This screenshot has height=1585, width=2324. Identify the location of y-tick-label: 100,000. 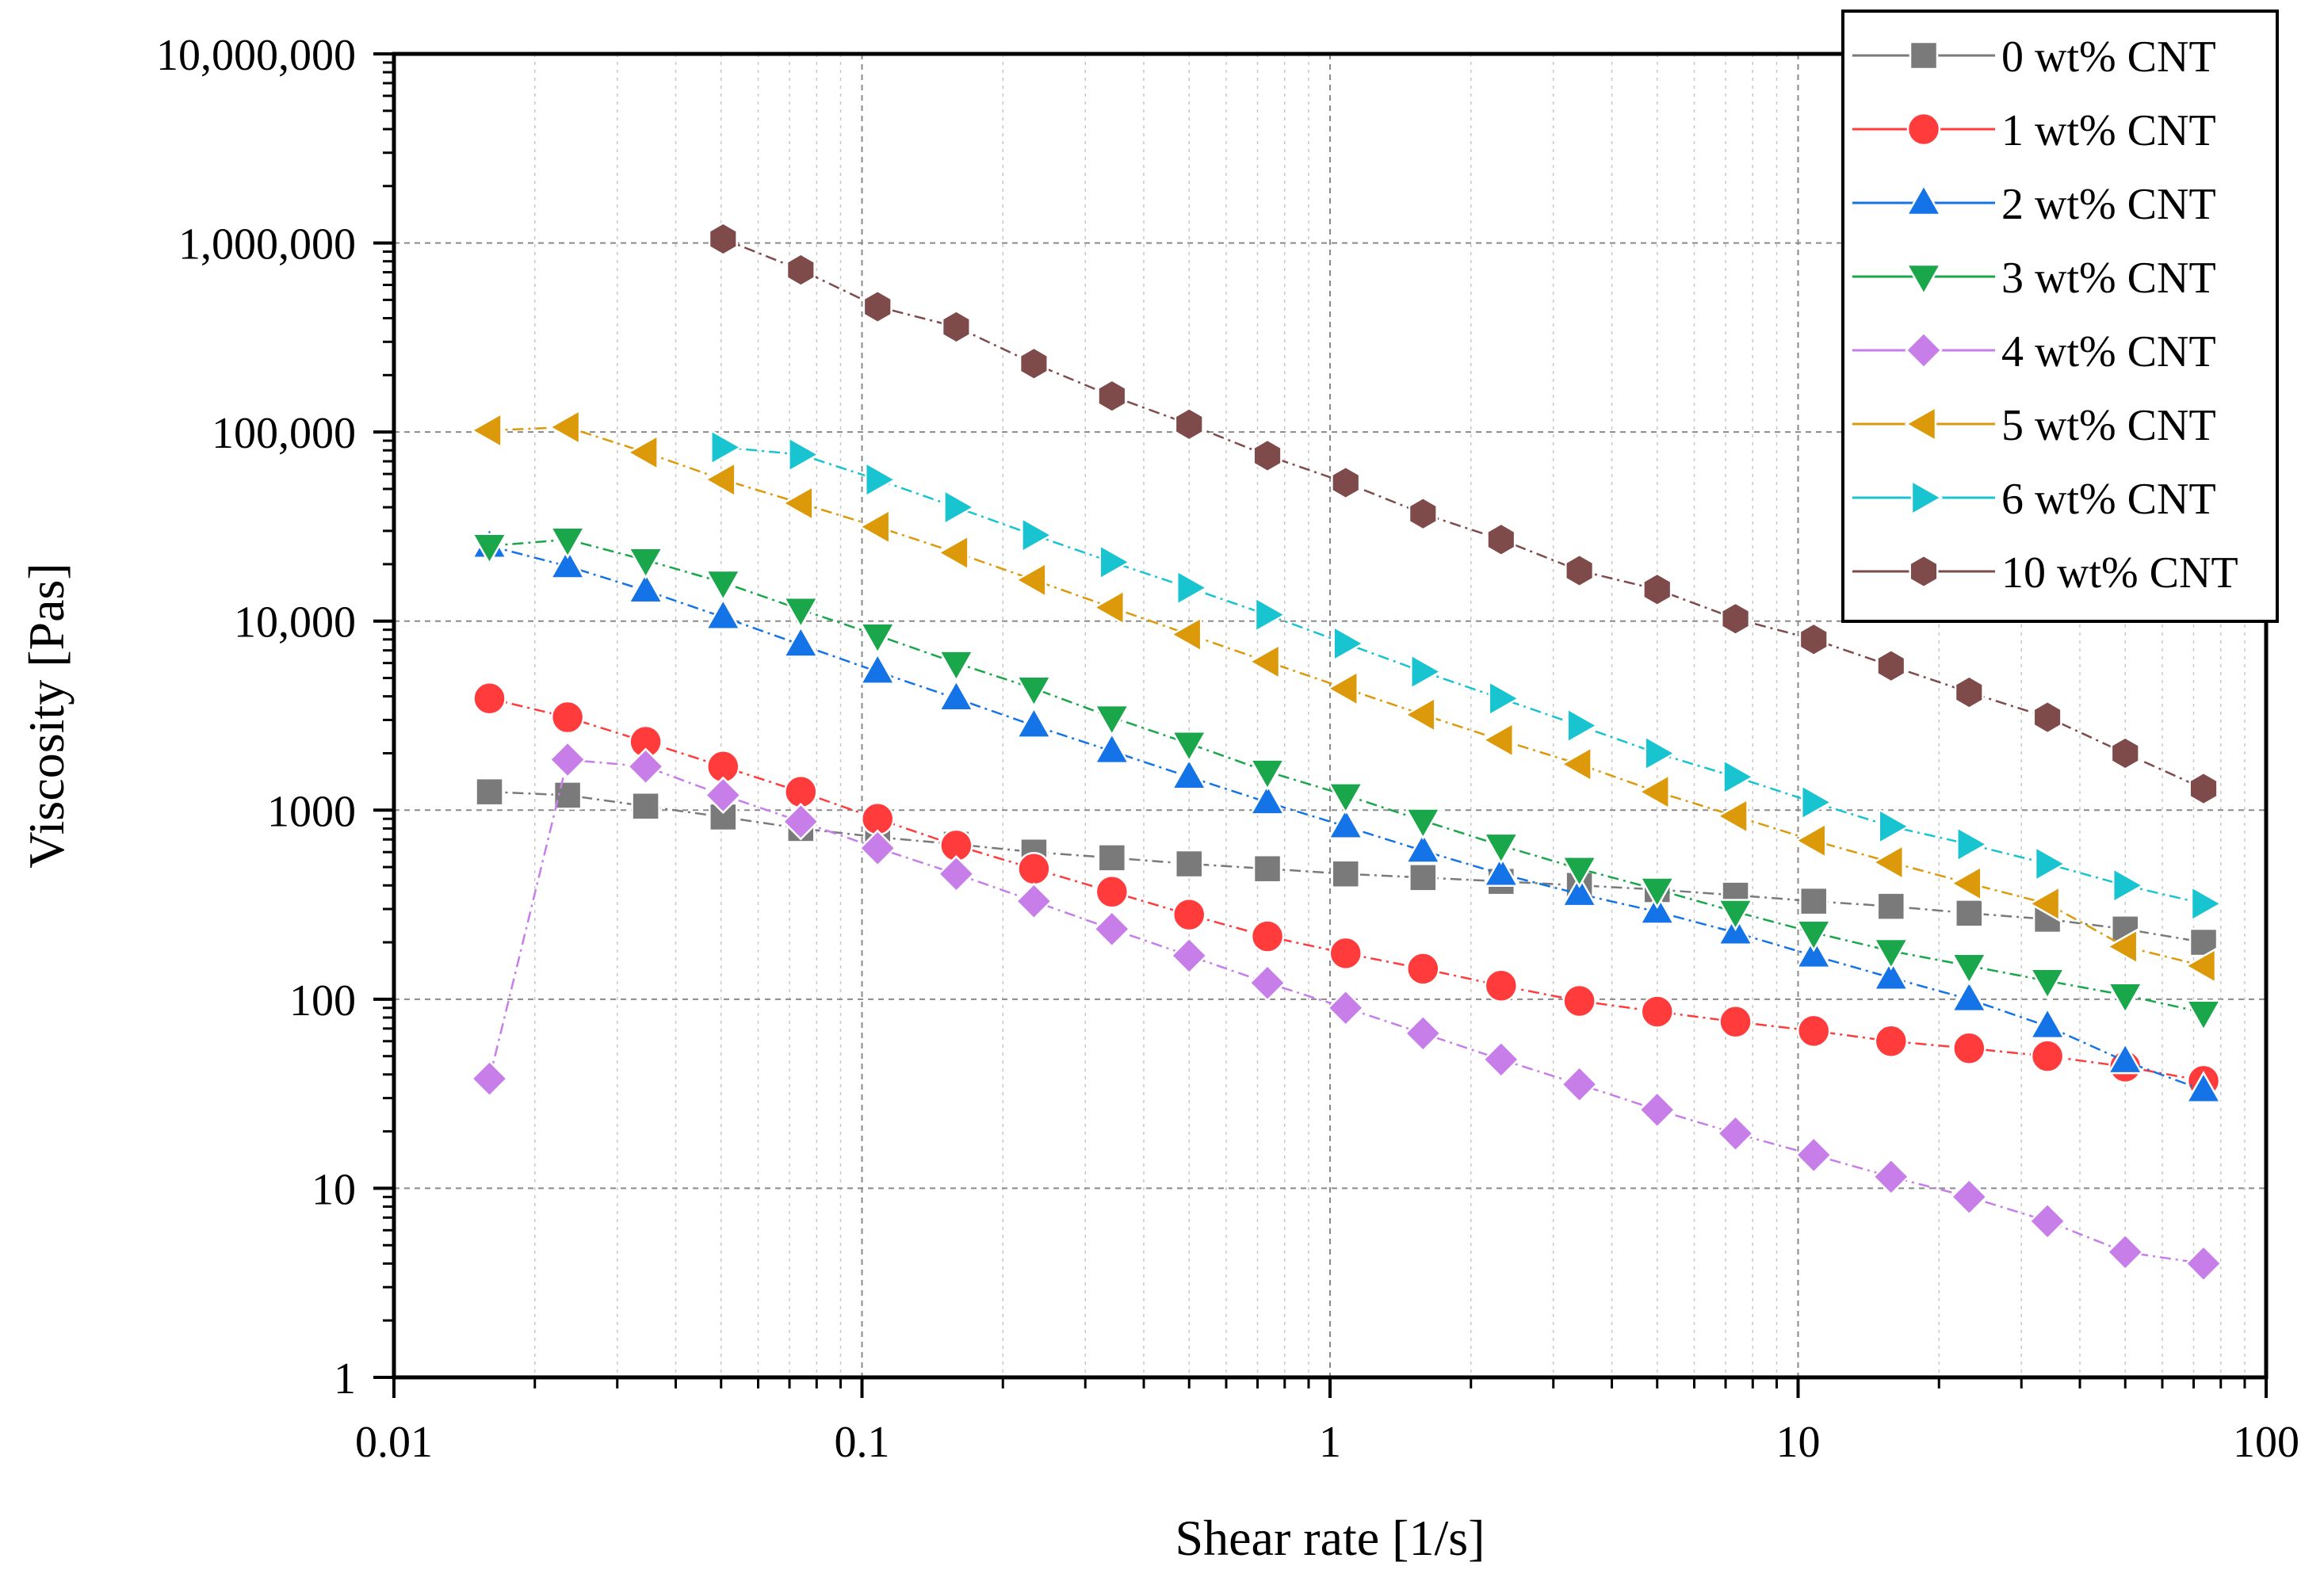
(284, 433).